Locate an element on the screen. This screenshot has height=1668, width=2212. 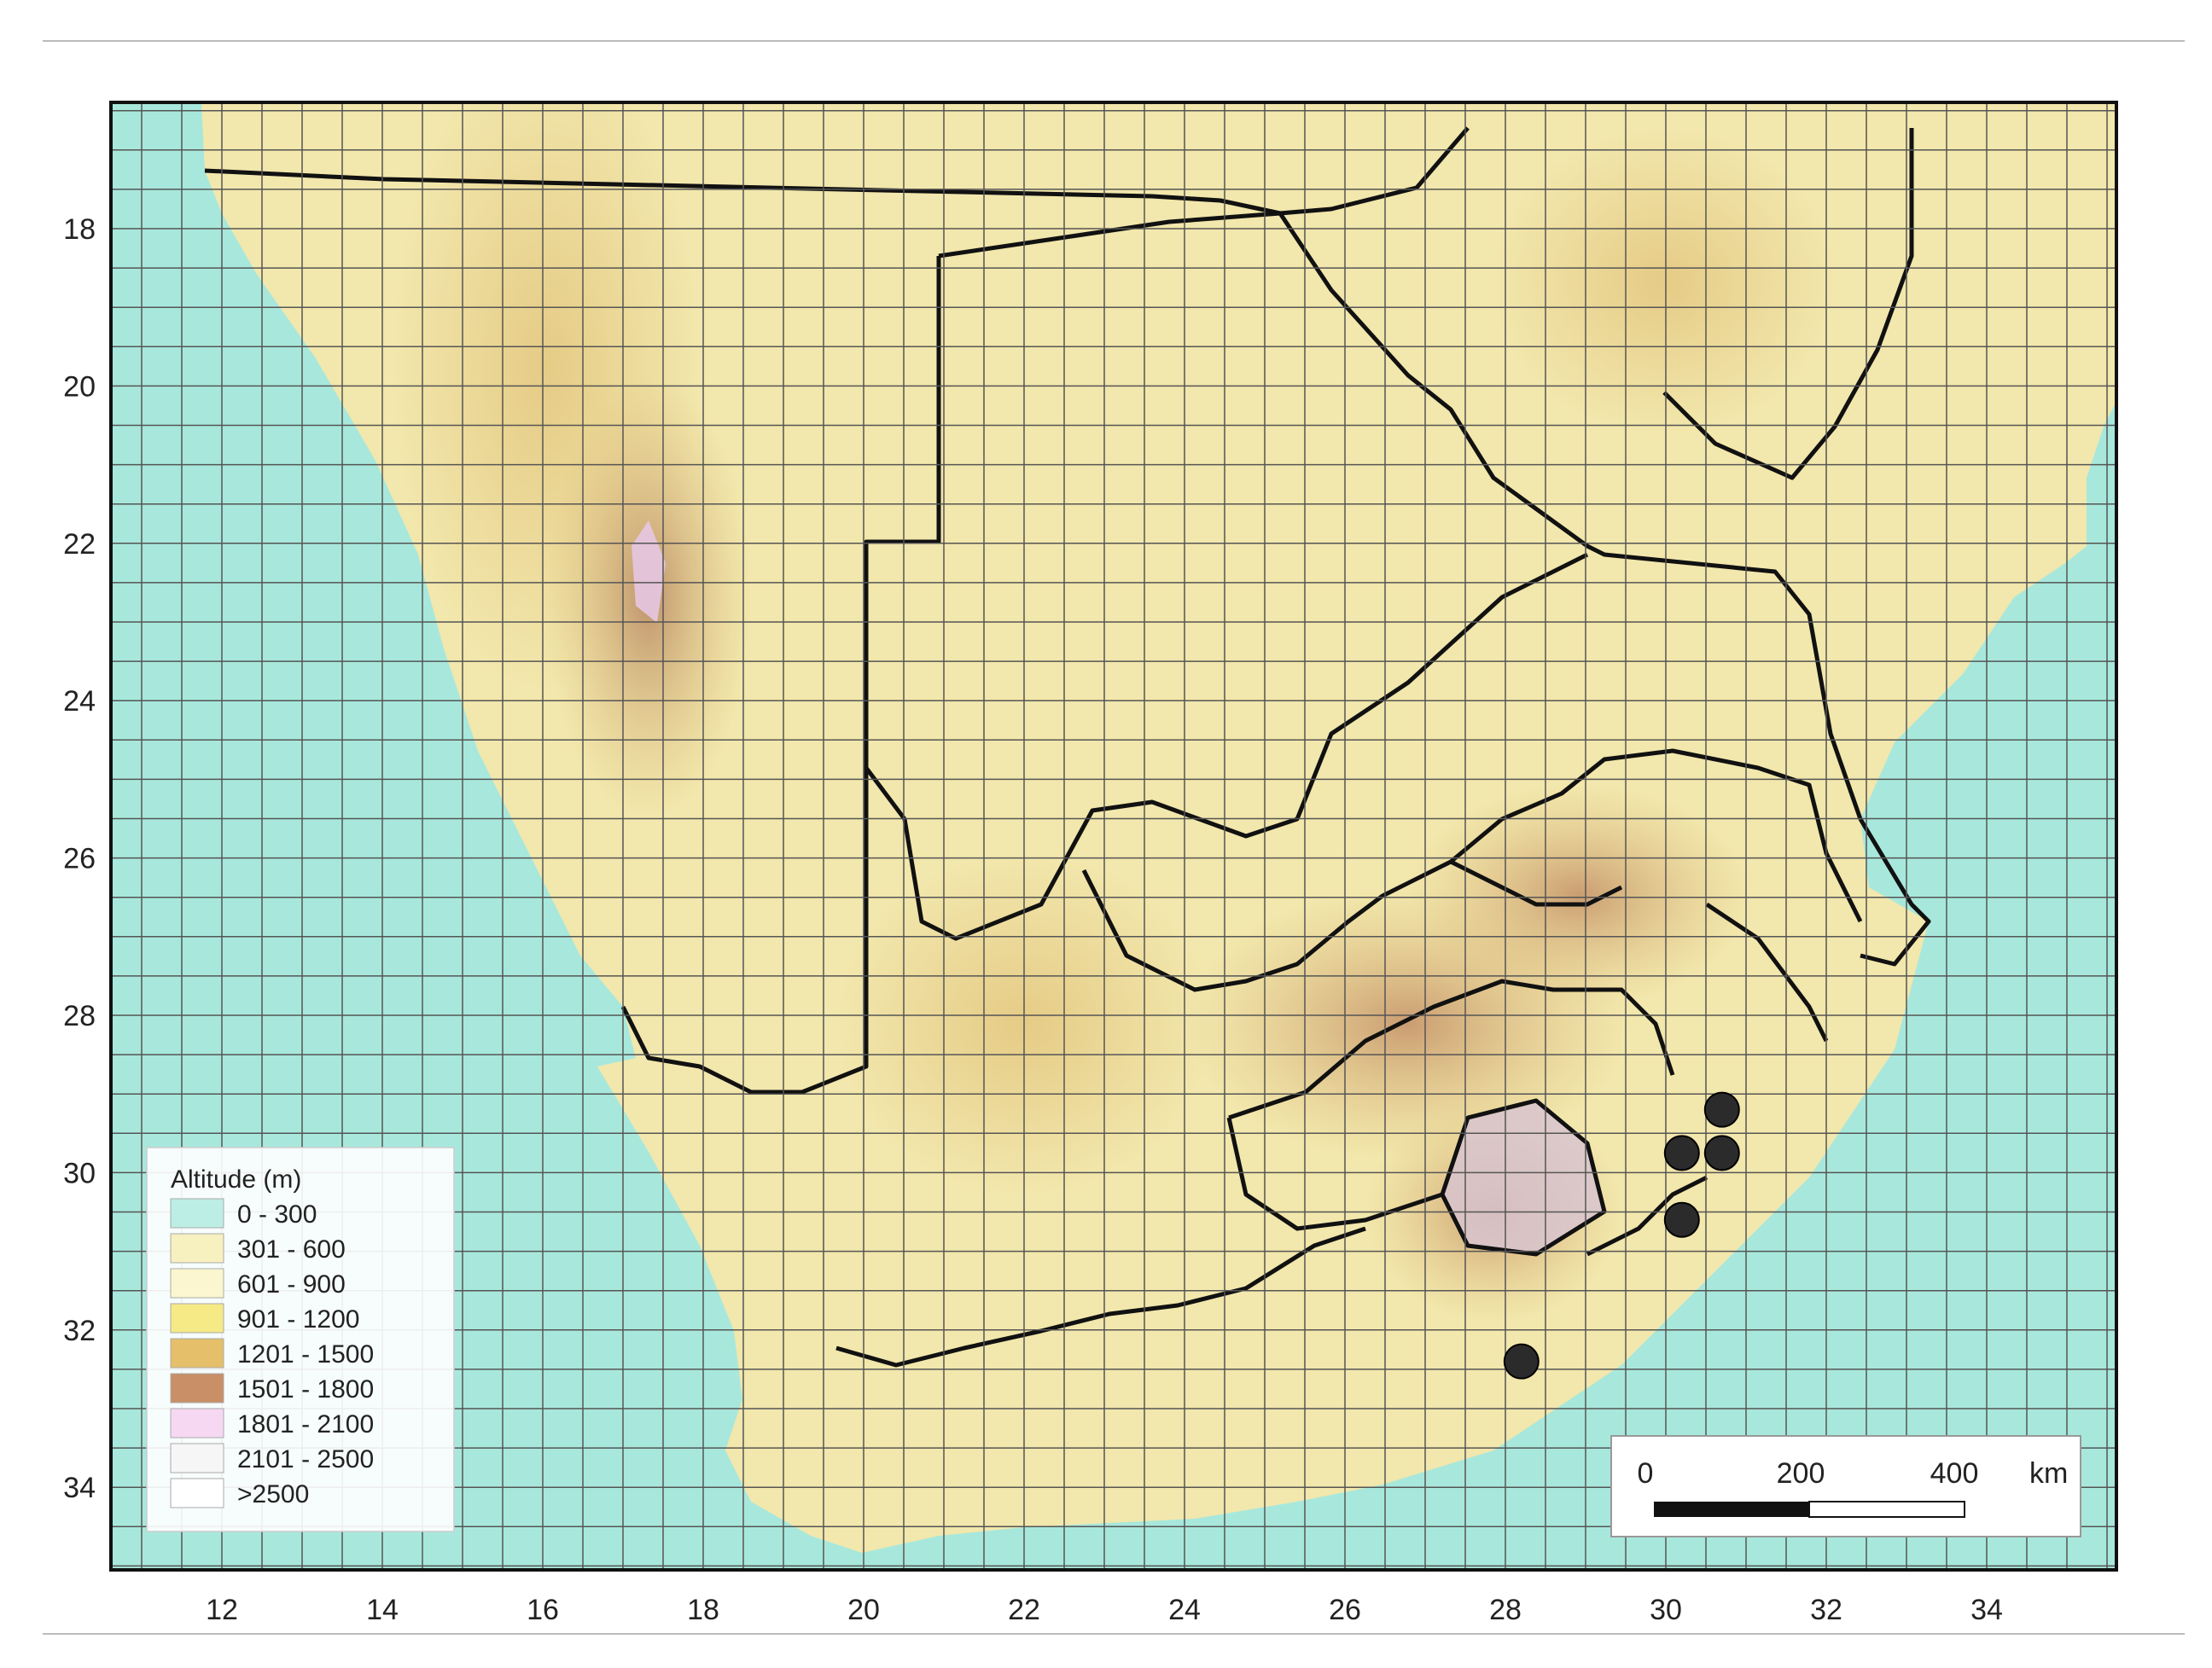
scale-label-400: 400 is located at coordinates (1954, 1473).